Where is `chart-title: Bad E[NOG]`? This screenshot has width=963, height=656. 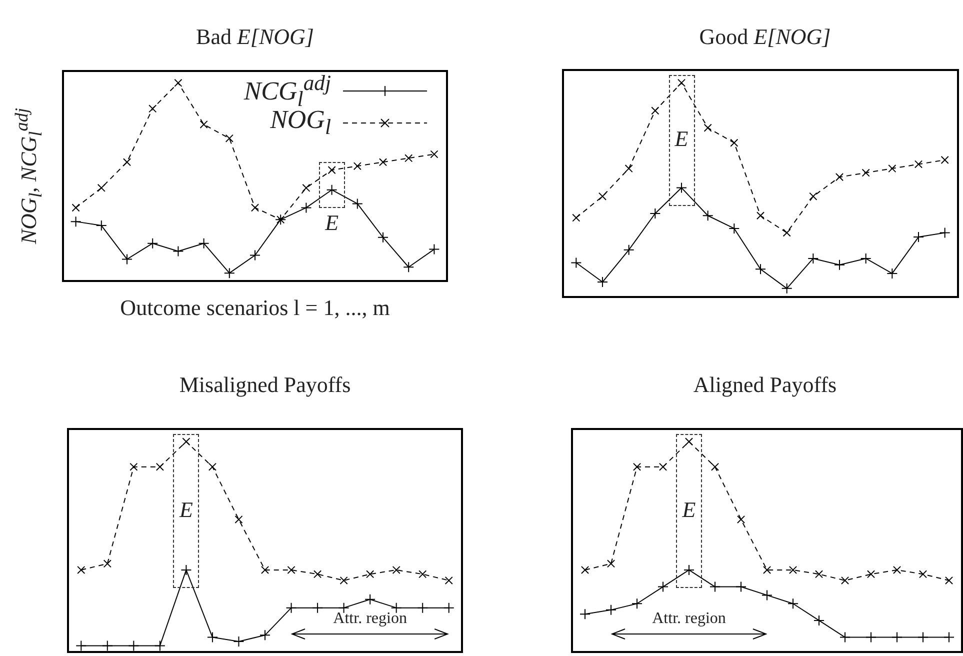
chart-title: Bad E[NOG] is located at coordinates (255, 37).